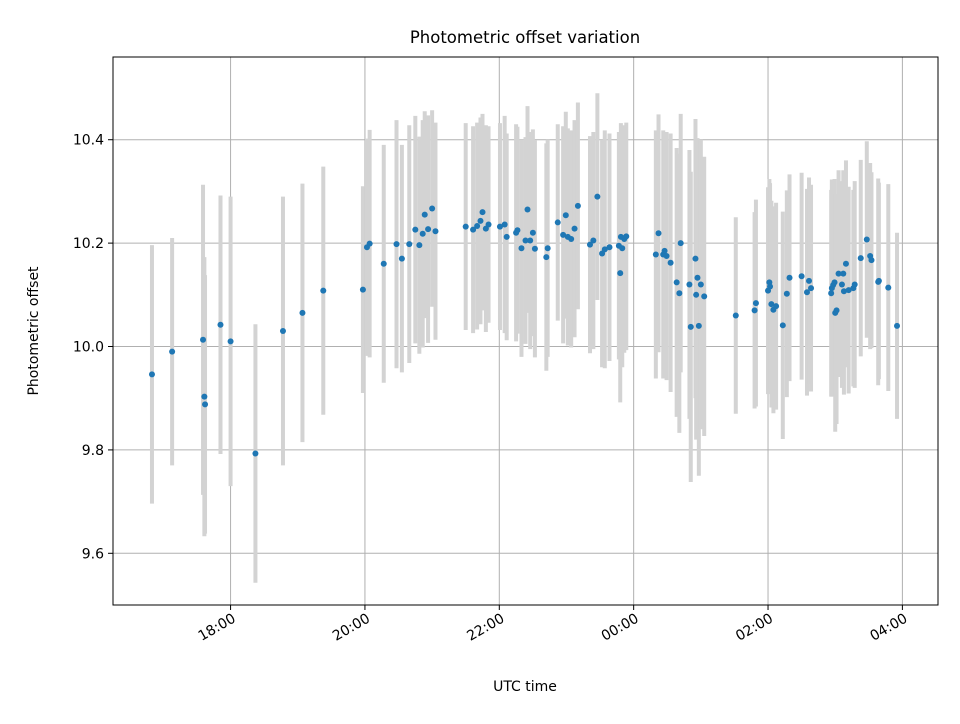 The width and height of the screenshot is (960, 724). I want to click on x-axis-label: UTC time, so click(525, 687).